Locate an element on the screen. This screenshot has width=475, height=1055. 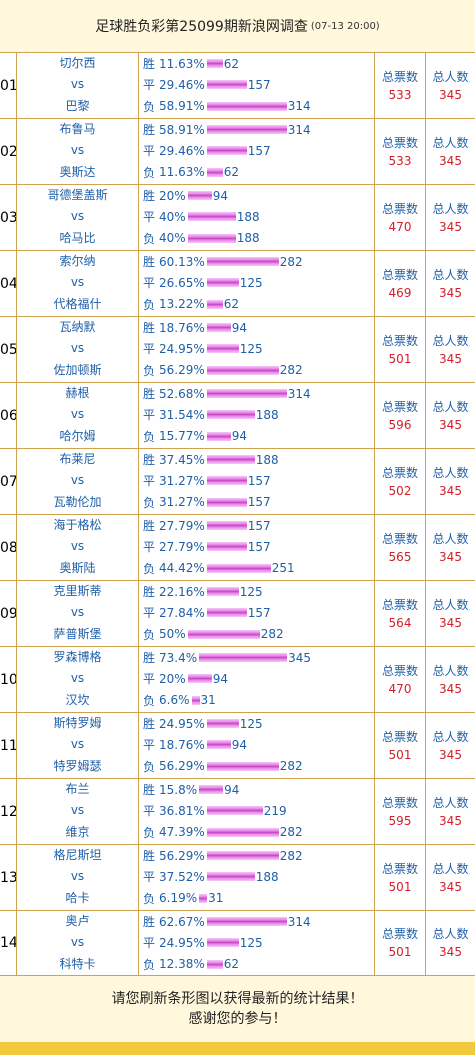
total-votes-cell: 总票数 501 is located at coordinates (400, 349).